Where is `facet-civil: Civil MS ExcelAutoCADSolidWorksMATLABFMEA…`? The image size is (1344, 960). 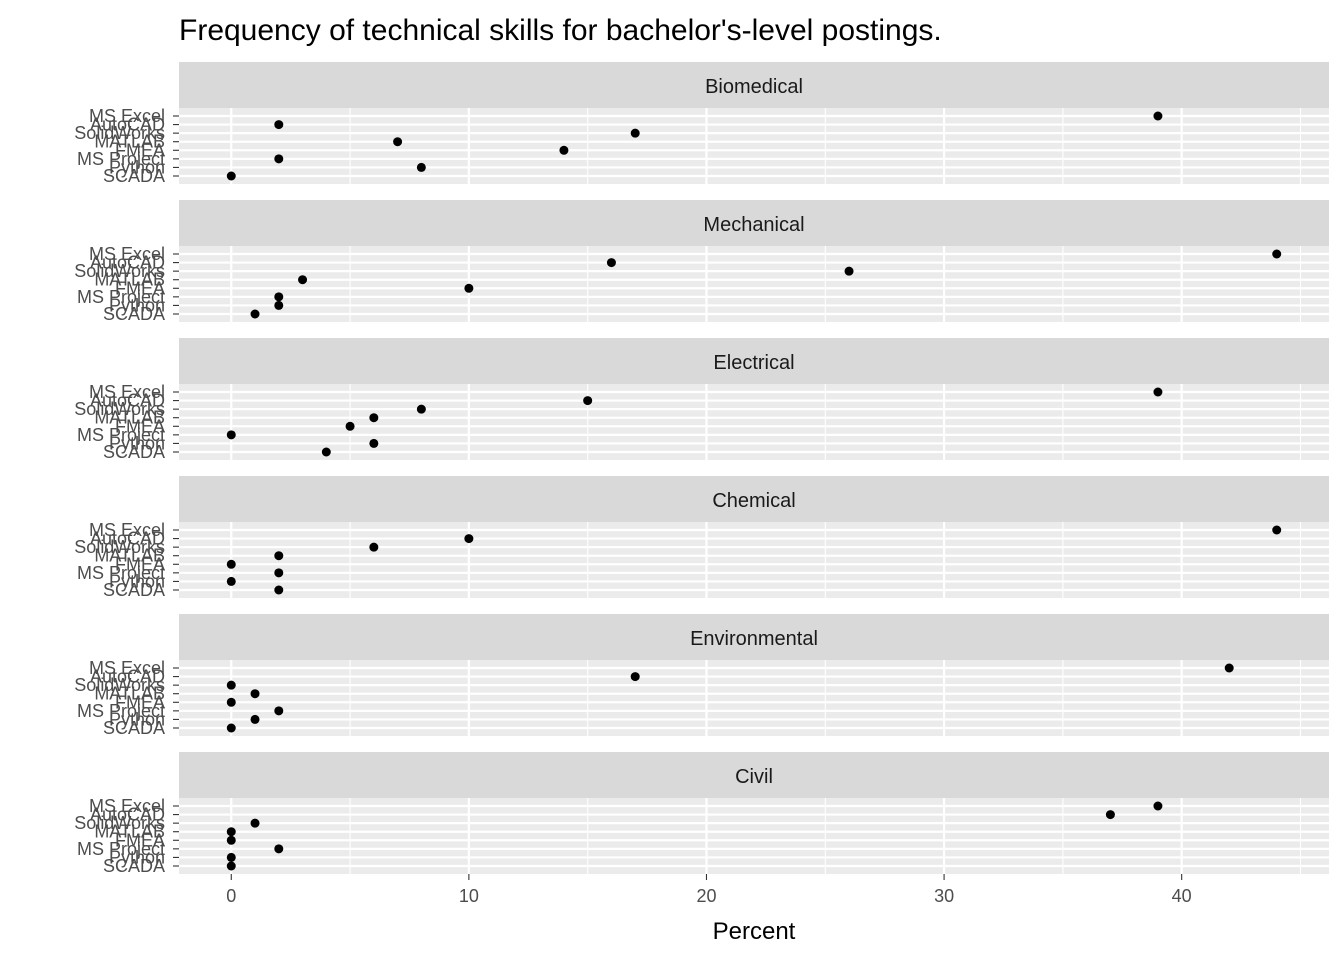 facet-civil: Civil MS ExcelAutoCADSolidWorksMATLABFMEA… is located at coordinates (701, 814).